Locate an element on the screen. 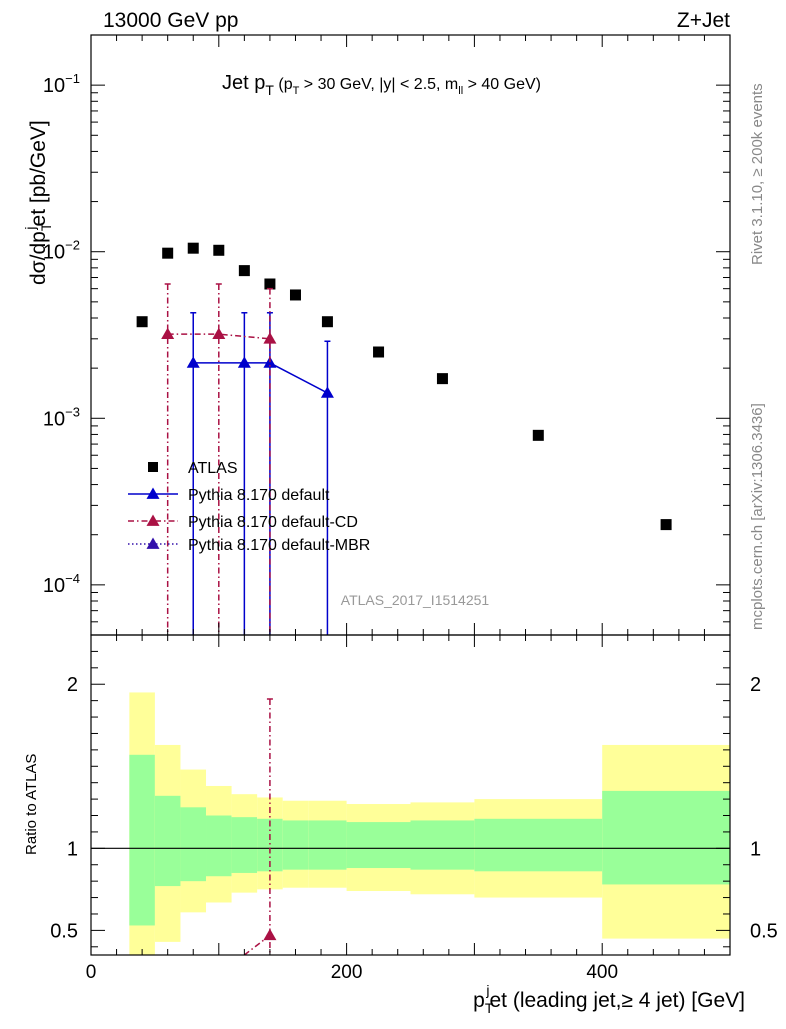 The width and height of the screenshot is (786, 1029). legend-label: ATLAS is located at coordinates (213, 468).